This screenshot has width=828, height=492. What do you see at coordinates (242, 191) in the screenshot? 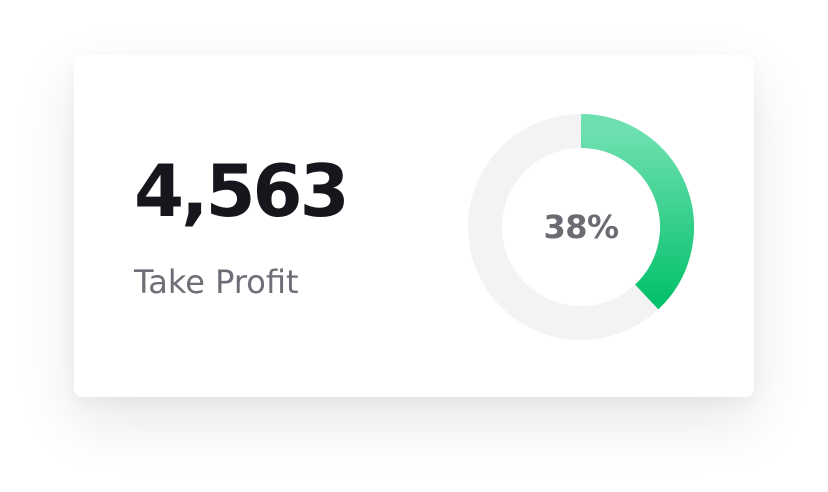
I see `stat-value: 4,563` at bounding box center [242, 191].